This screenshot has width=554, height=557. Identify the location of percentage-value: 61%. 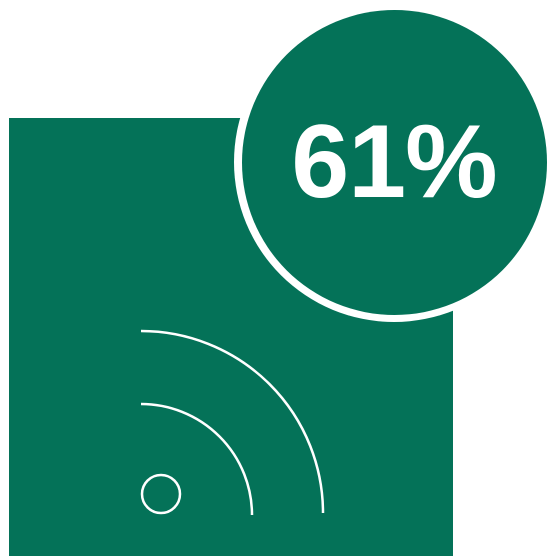
(394, 162).